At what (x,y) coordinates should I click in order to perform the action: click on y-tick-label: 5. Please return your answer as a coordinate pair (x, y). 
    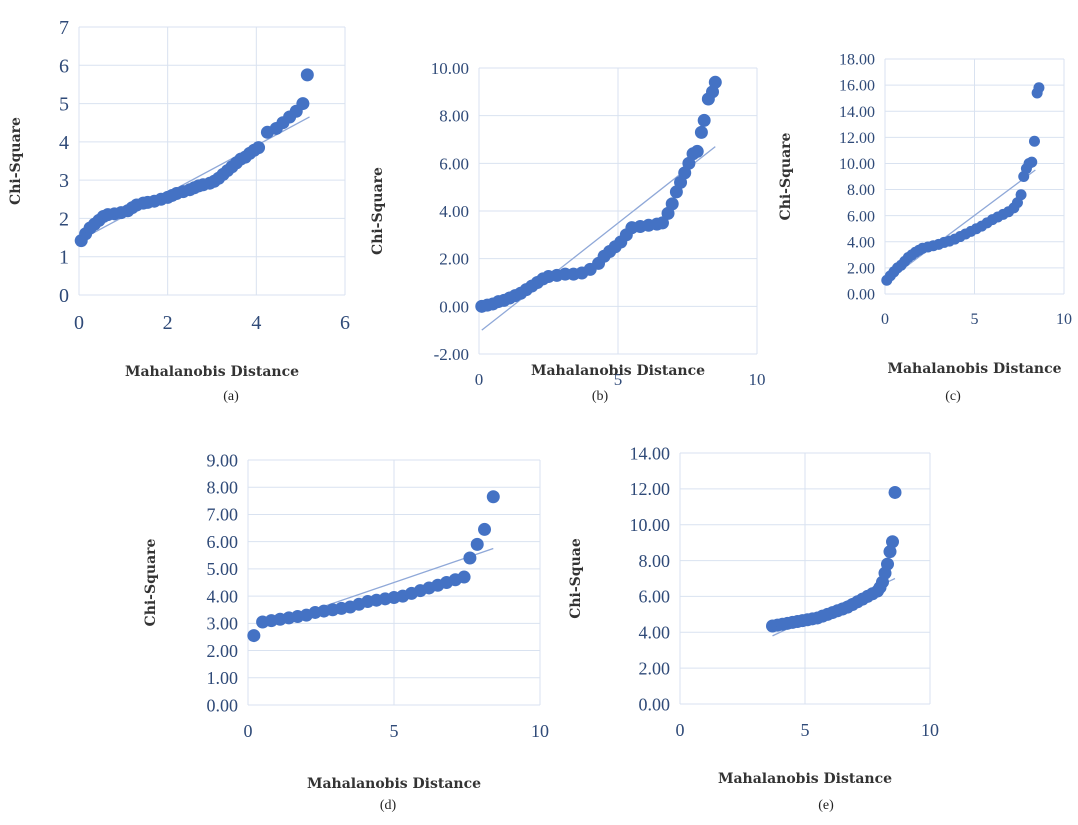
    Looking at the image, I should click on (64, 105).